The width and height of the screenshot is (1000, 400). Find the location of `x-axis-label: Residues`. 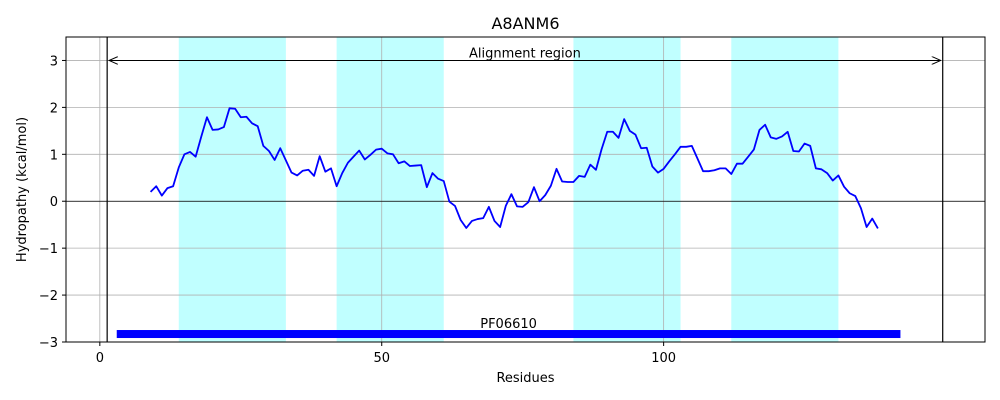

x-axis-label: Residues is located at coordinates (525, 378).